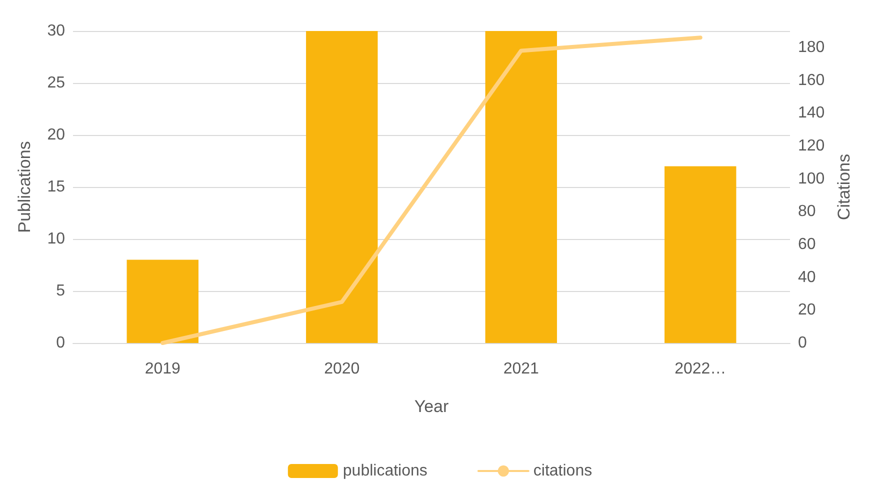 This screenshot has width=880, height=494. Describe the element at coordinates (844, 187) in the screenshot. I see `y2-axis-title: Citations` at that location.